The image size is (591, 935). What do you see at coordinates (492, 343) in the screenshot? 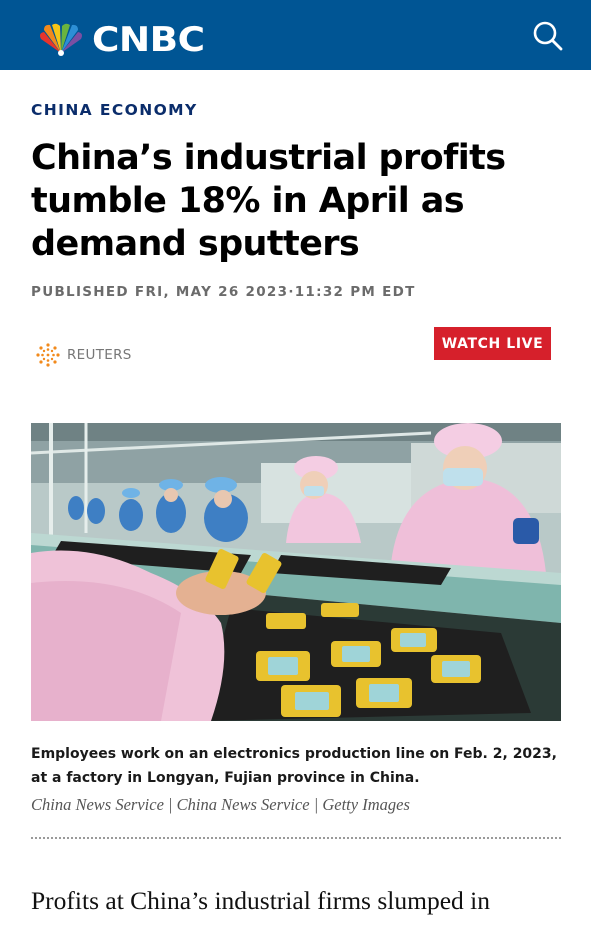
I see `watch-live-button: WATCH LIVE` at bounding box center [492, 343].